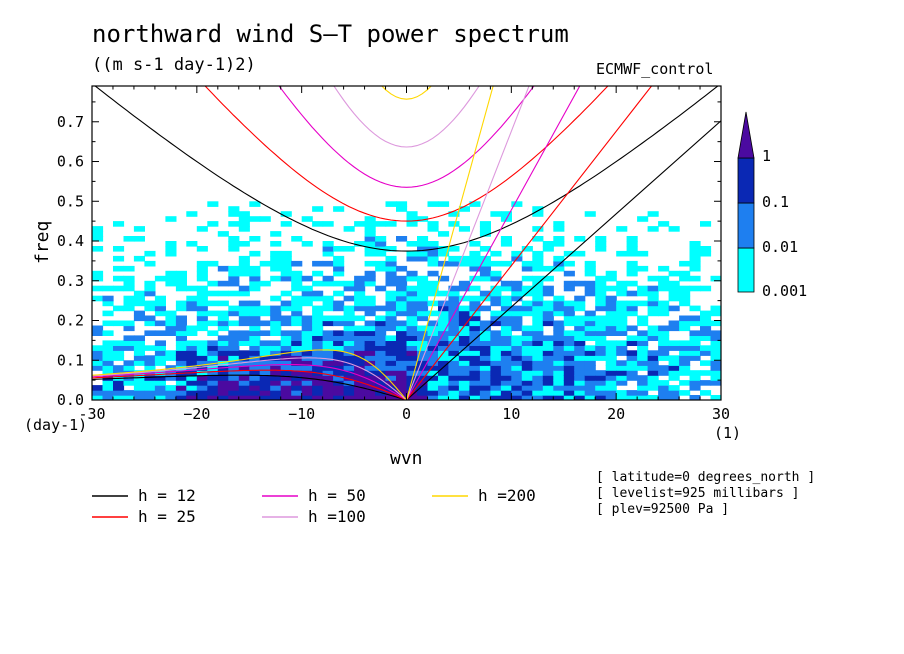  I want to click on y-tick-label: 0.1, so click(70, 360).